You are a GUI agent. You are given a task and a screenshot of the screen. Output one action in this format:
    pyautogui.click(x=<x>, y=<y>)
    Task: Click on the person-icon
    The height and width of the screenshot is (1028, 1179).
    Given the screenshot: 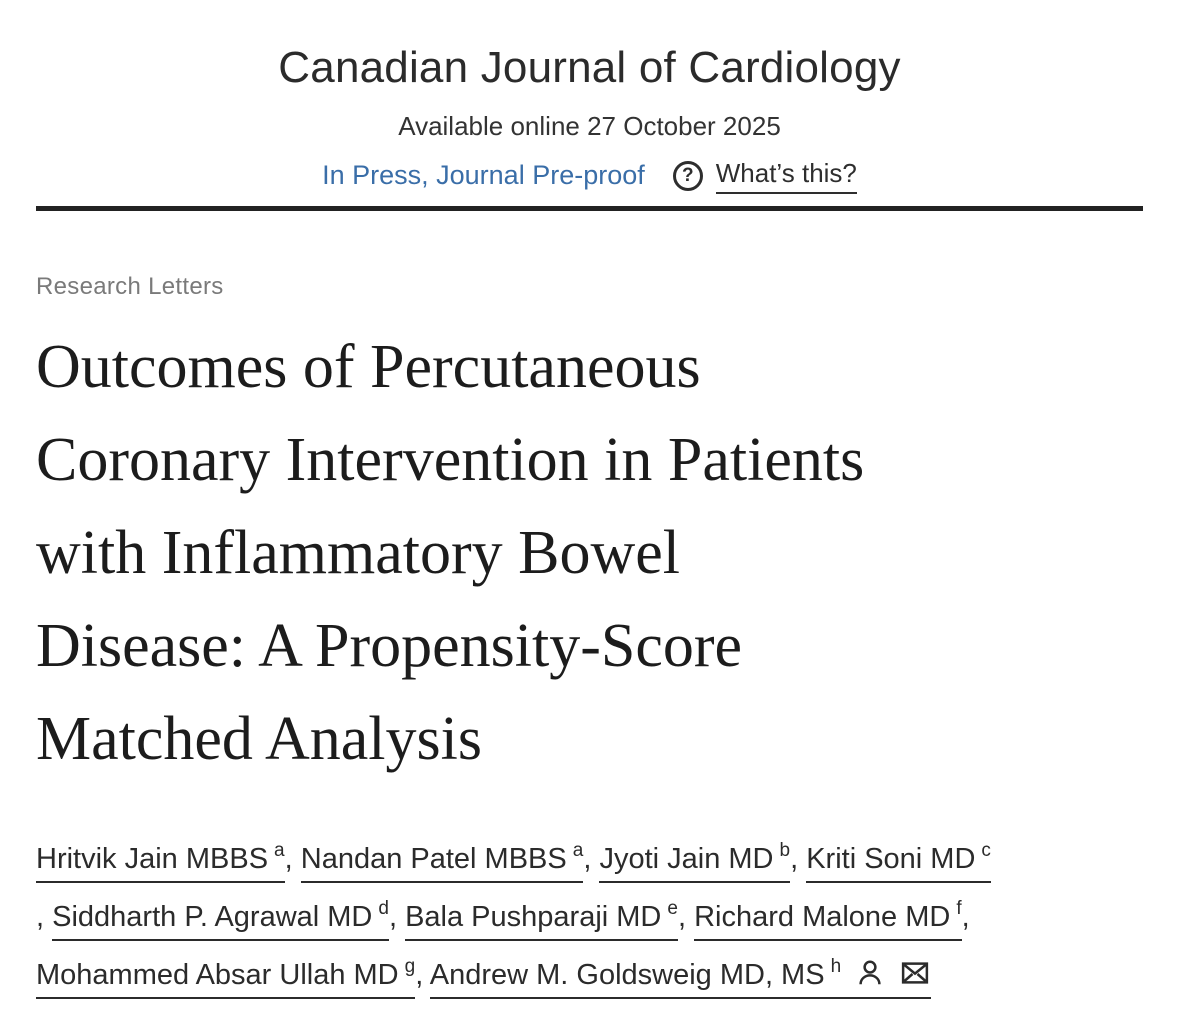 What is the action you would take?
    pyautogui.click(x=870, y=973)
    